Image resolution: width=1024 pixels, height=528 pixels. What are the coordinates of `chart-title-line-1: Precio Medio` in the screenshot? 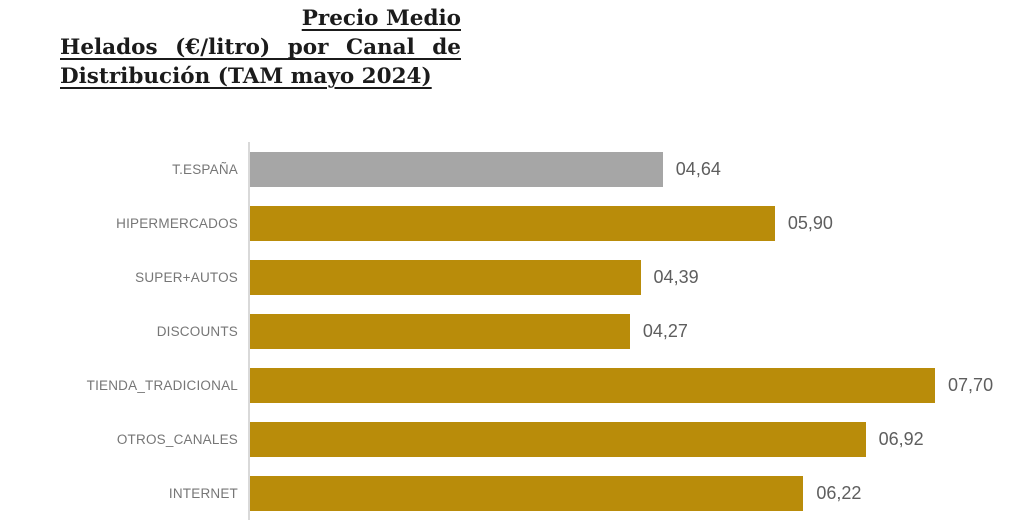 It's located at (381, 18).